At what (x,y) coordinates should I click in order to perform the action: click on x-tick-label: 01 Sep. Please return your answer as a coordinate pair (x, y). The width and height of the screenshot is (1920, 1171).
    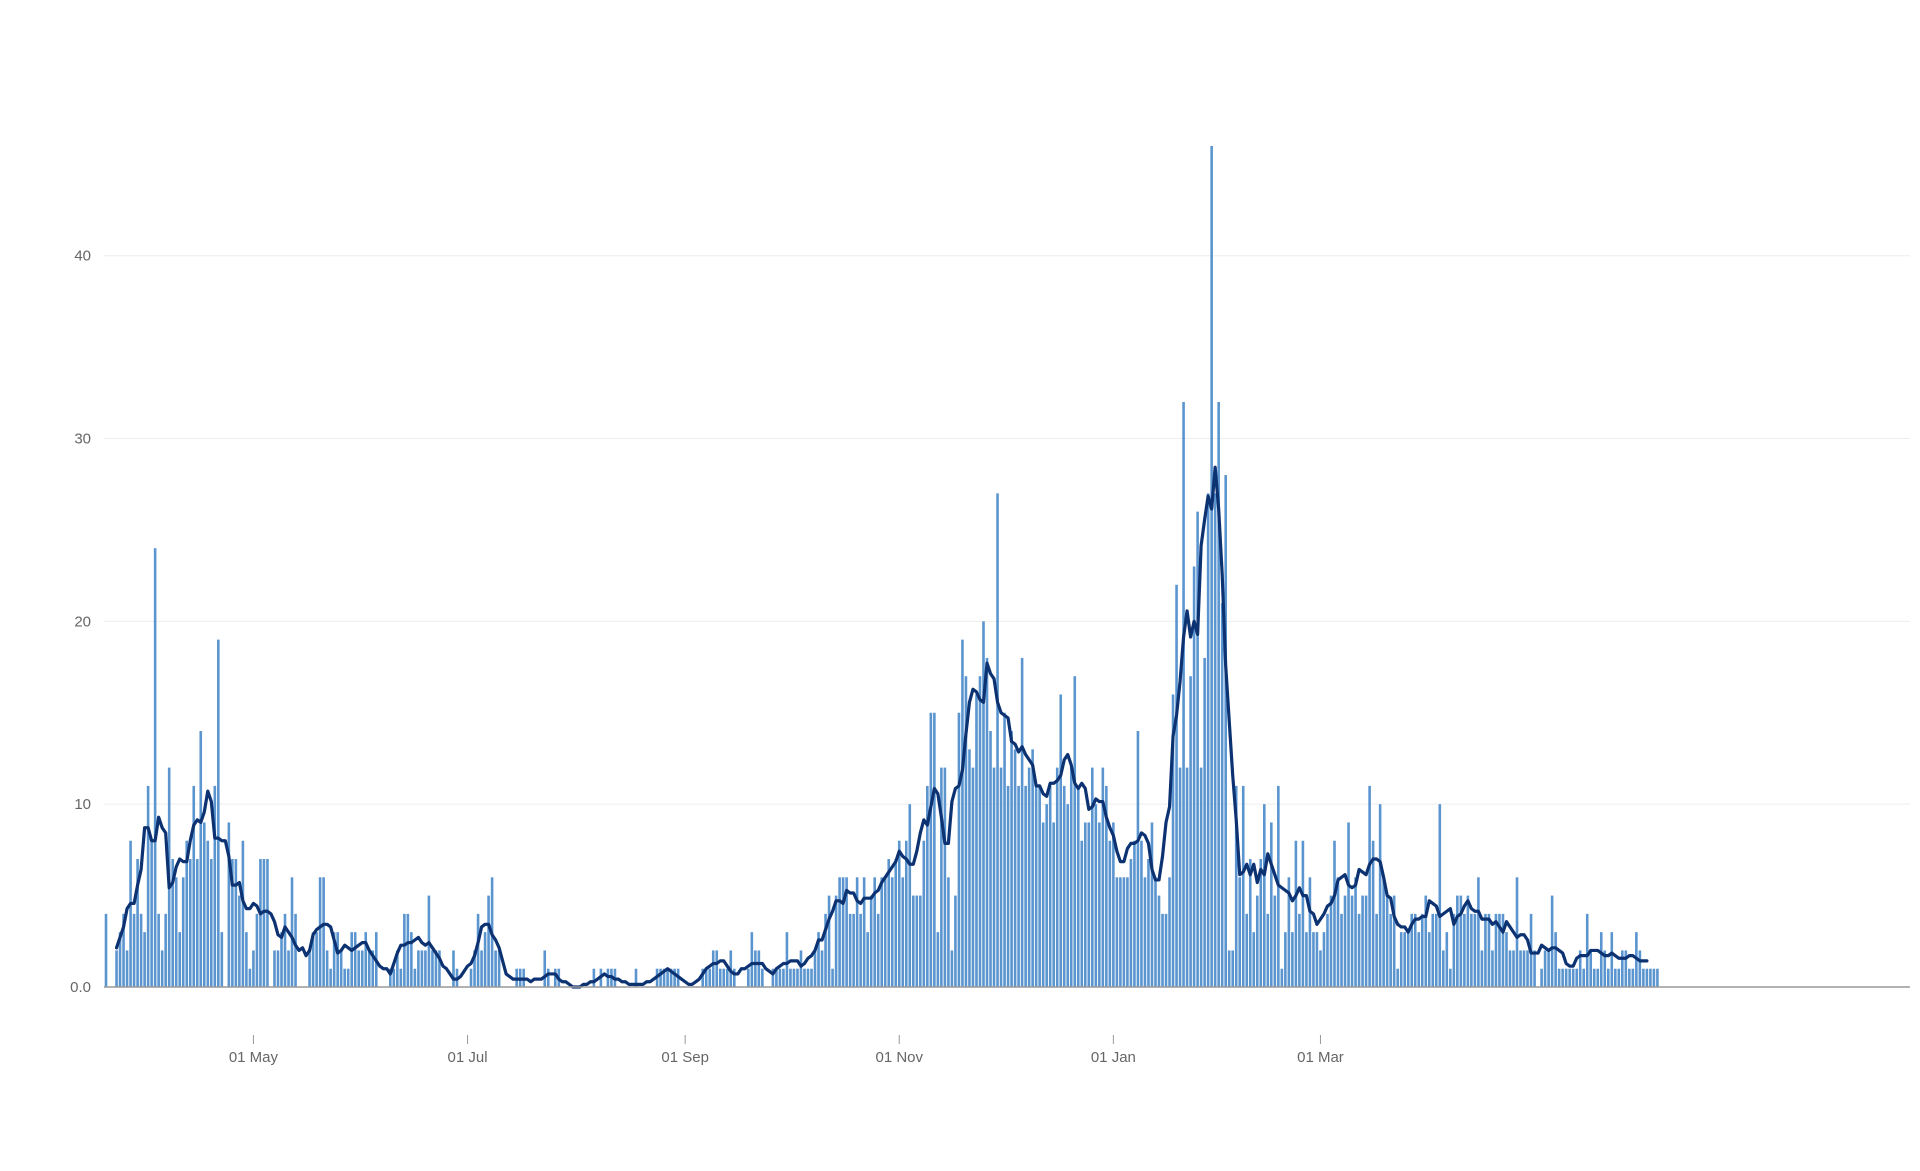
    Looking at the image, I should click on (685, 1057).